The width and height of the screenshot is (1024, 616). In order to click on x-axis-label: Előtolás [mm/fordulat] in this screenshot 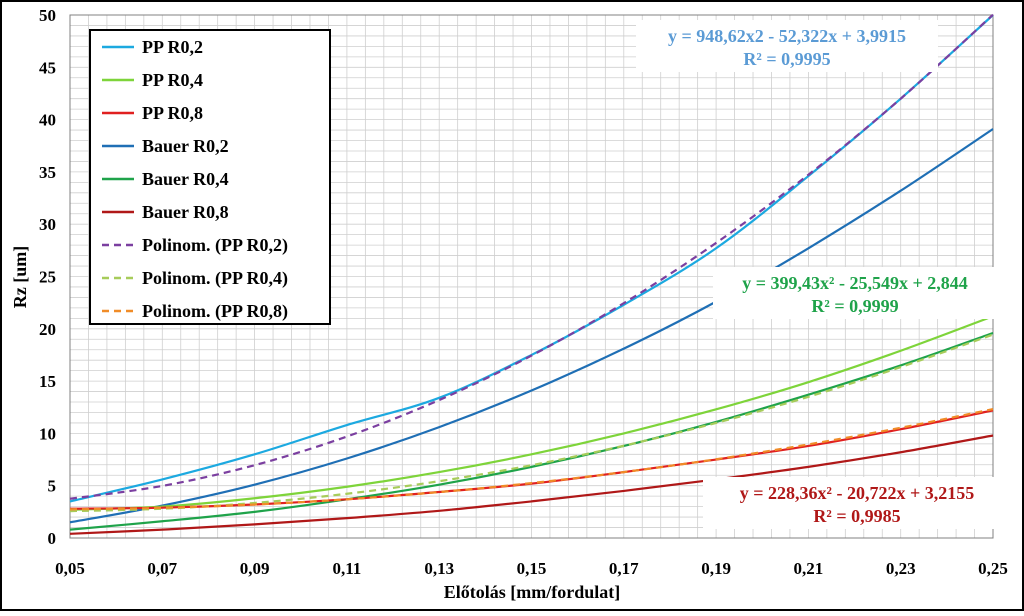, I will do `click(532, 592)`.